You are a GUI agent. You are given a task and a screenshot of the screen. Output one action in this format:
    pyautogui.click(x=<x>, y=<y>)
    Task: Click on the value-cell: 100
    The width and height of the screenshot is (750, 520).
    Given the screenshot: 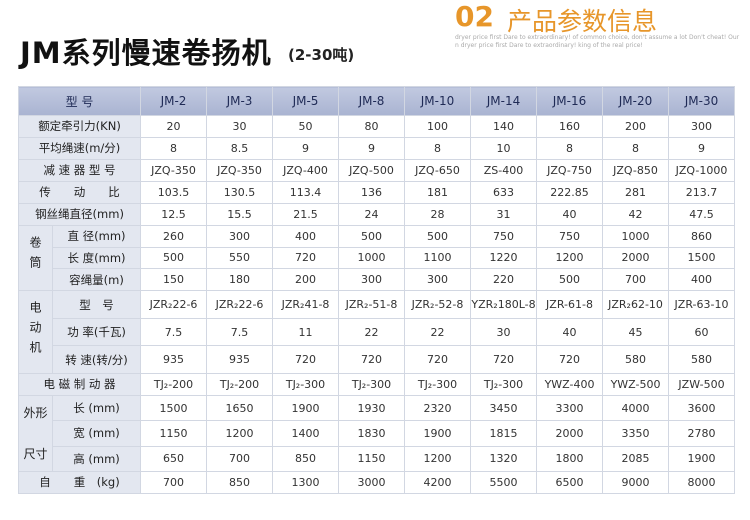 What is the action you would take?
    pyautogui.click(x=438, y=126)
    